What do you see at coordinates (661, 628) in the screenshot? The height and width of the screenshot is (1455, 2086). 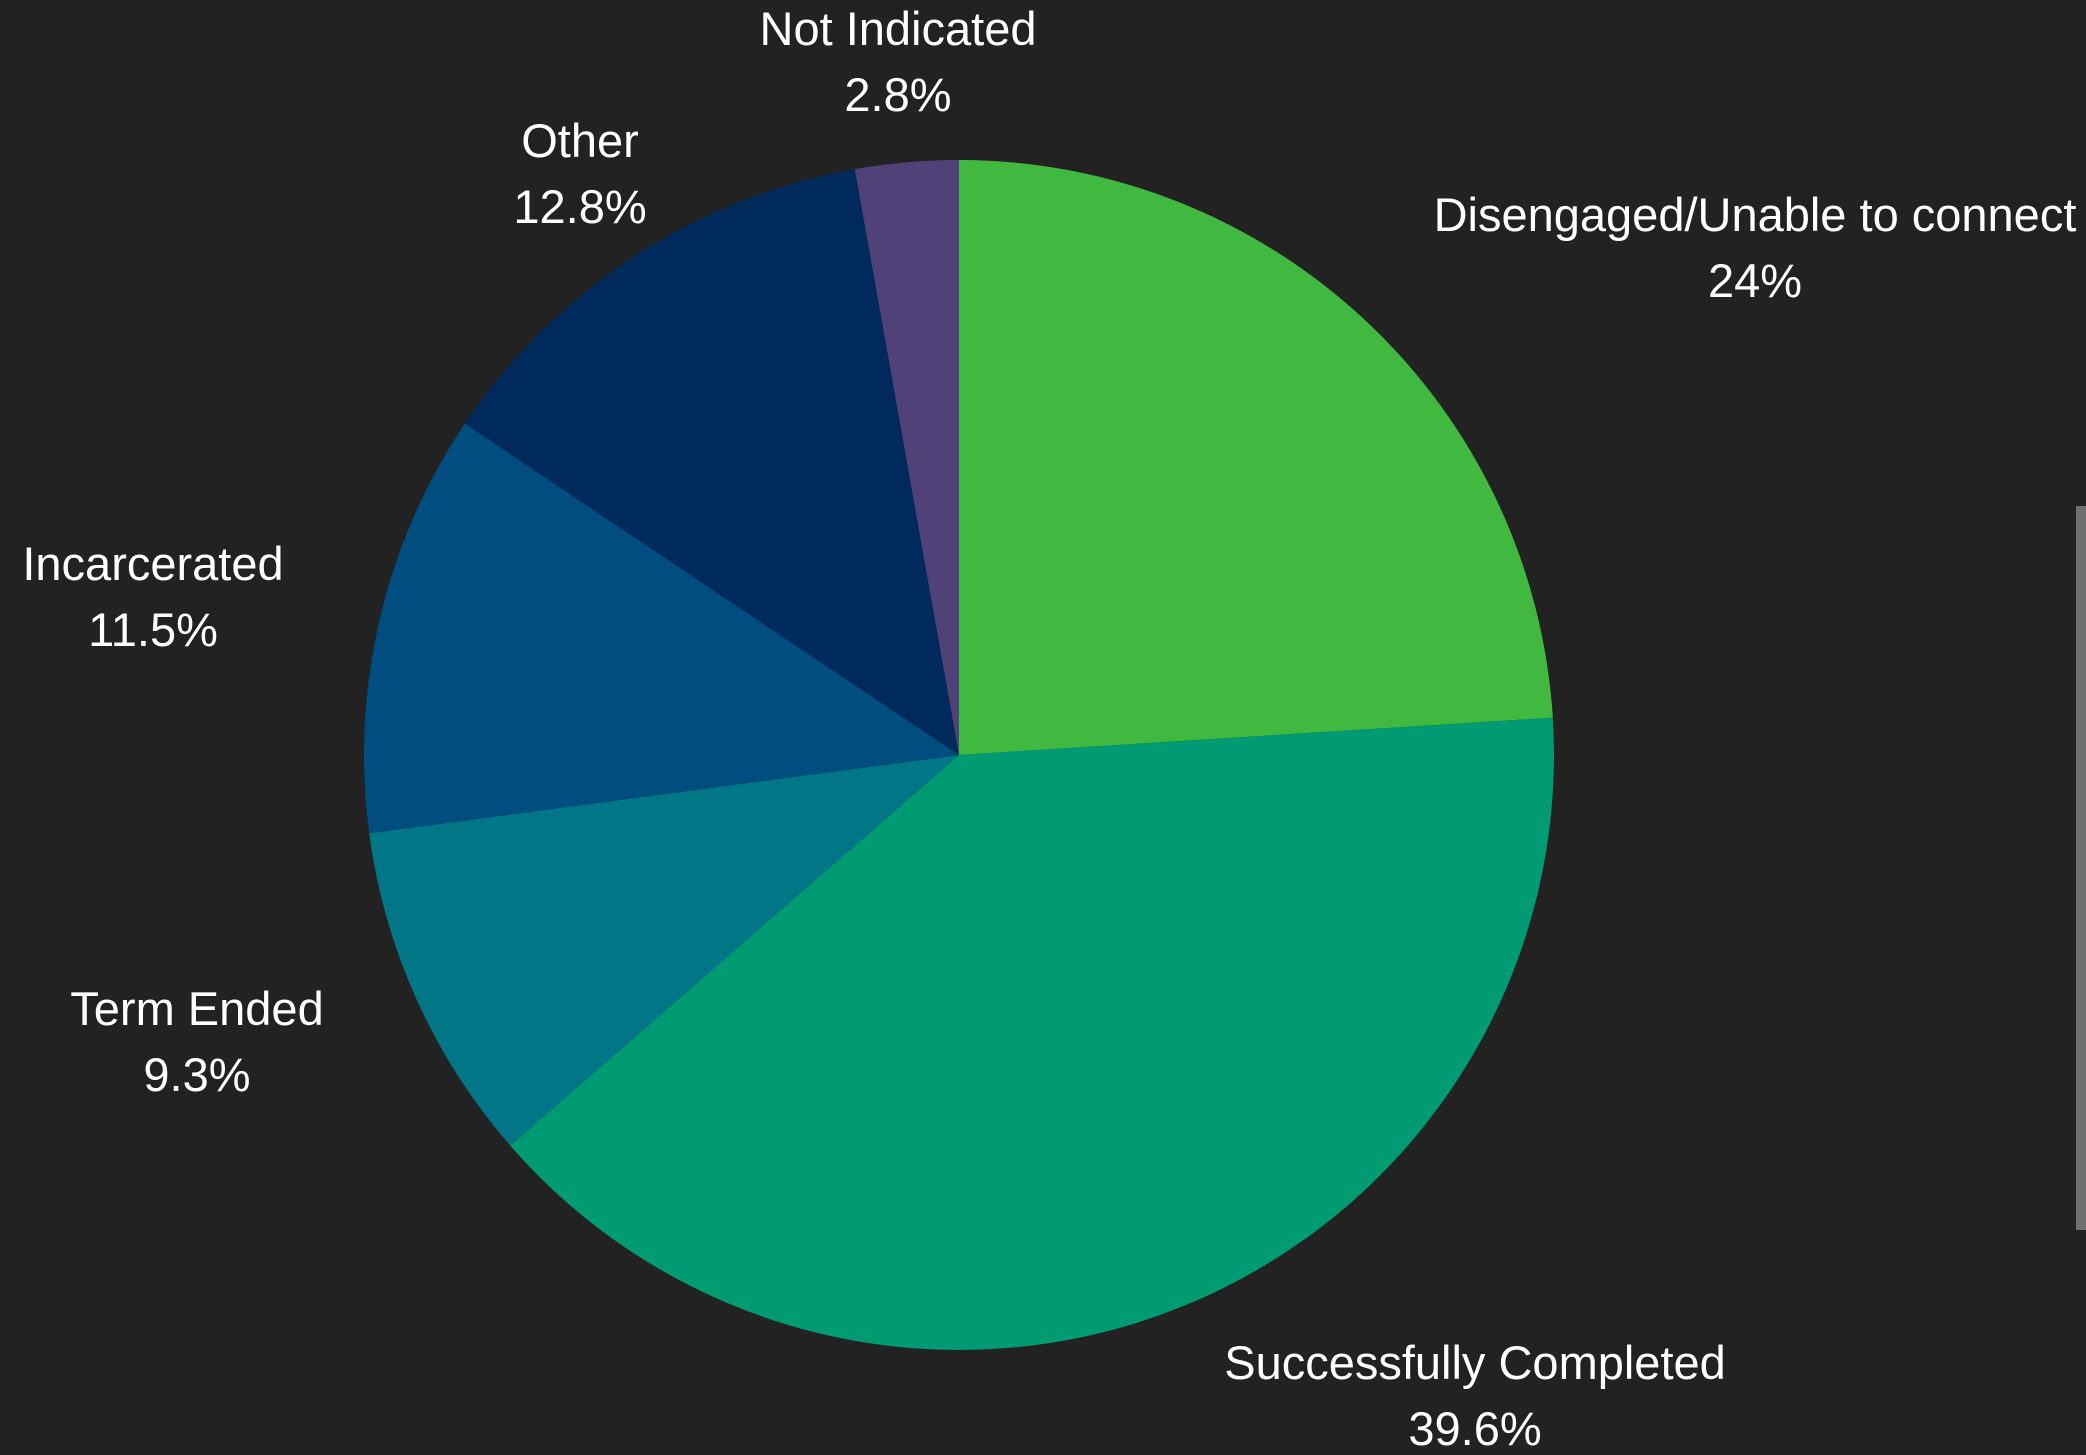 I see `pie-slice-incarcerated` at bounding box center [661, 628].